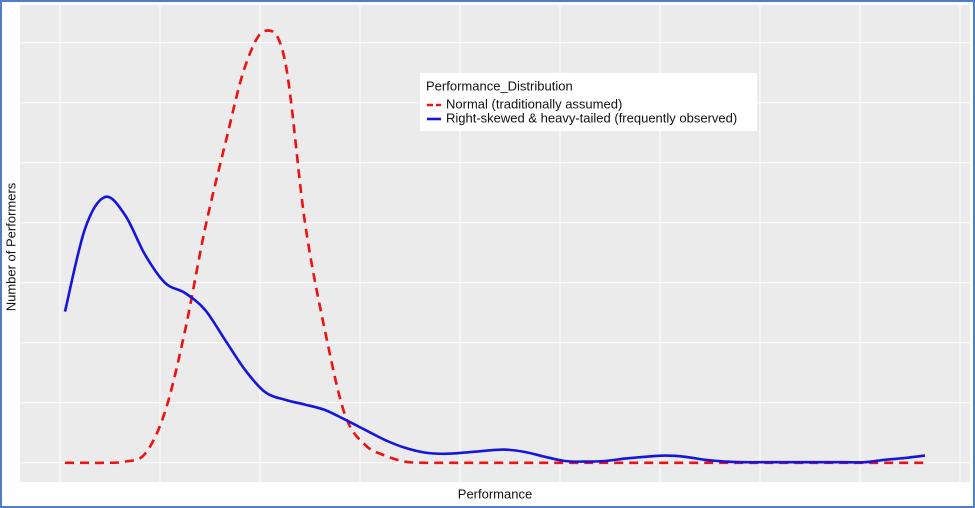  Describe the element at coordinates (534, 103) in the screenshot. I see `legend-label: Normal (traditionally assumed)` at that location.